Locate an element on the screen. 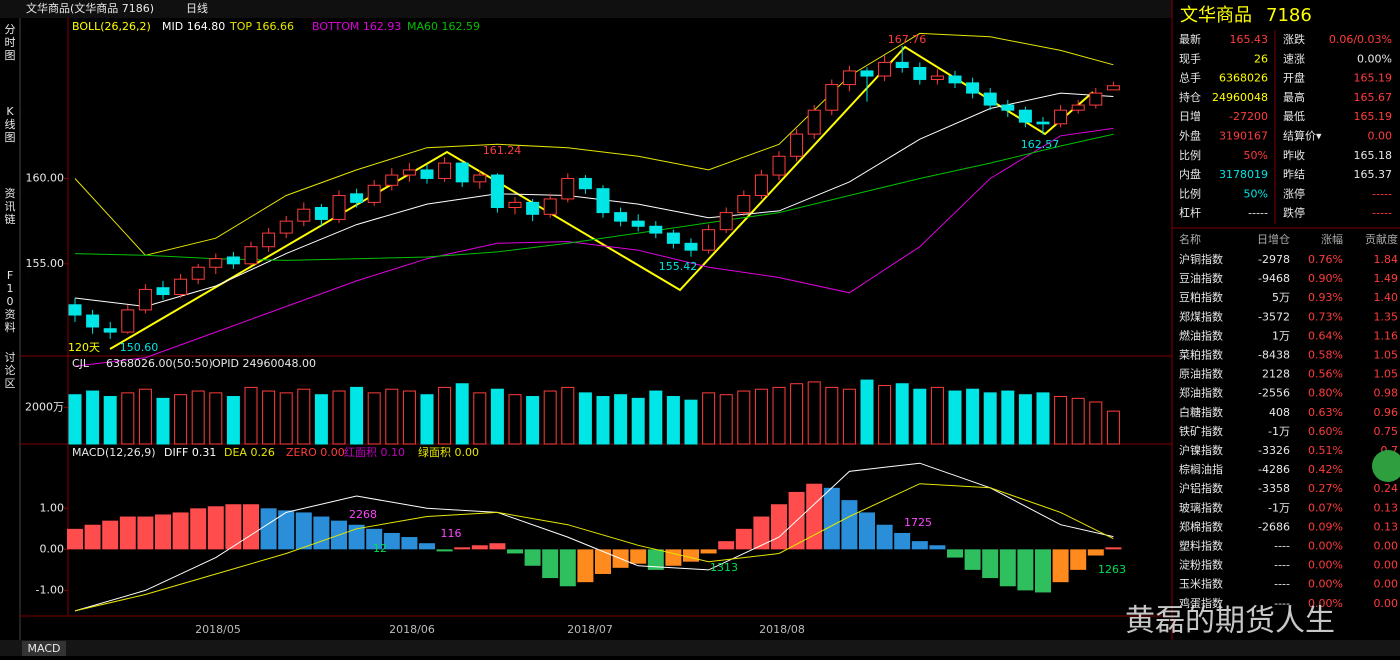 The image size is (1400, 660). tab is located at coordinates (44, 648).